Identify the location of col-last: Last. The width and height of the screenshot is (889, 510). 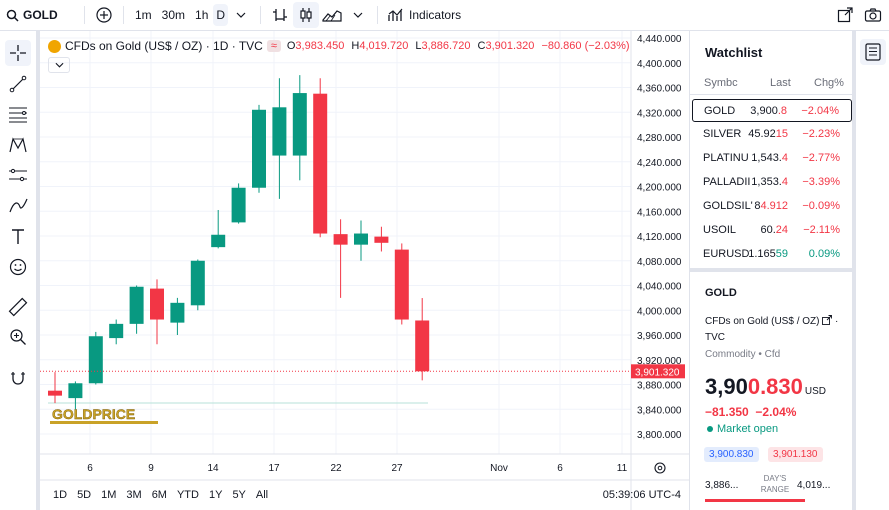
(780, 83).